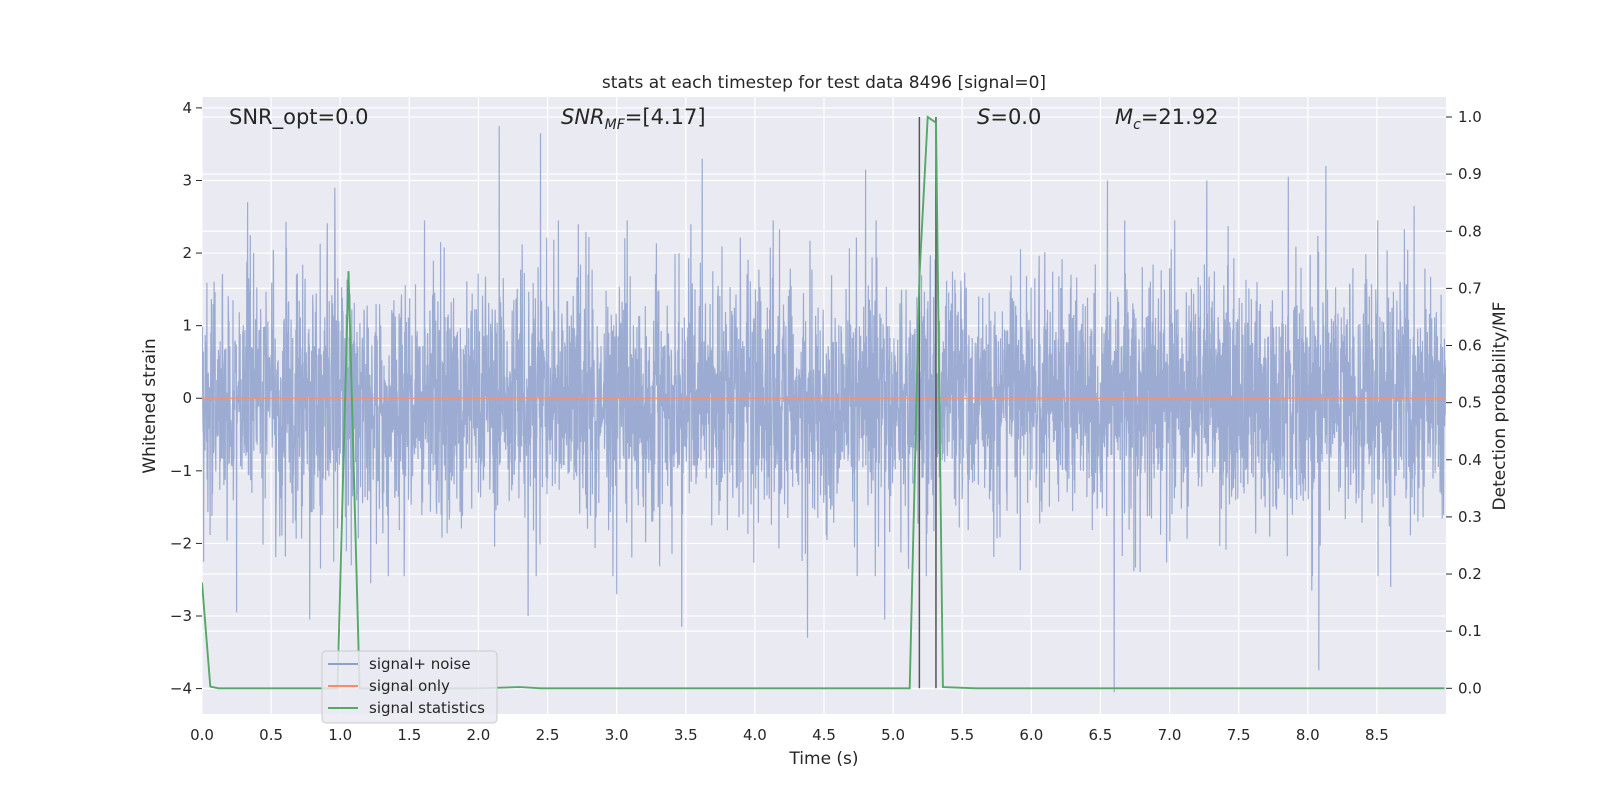 The height and width of the screenshot is (800, 1600). I want to click on annotation-snr-mf: SNRMF=[4.17], so click(633, 119).